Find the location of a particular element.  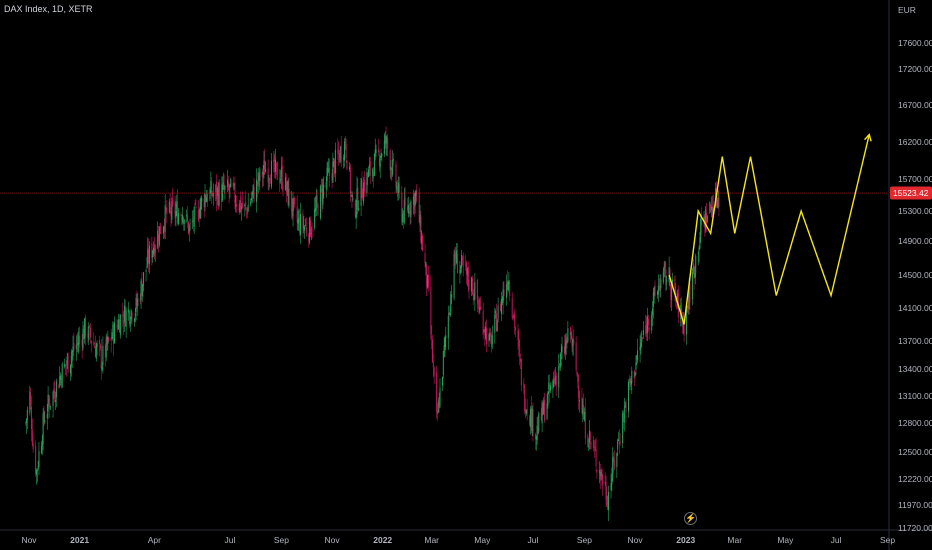

x-tick-label: Jul is located at coordinates (229, 540).